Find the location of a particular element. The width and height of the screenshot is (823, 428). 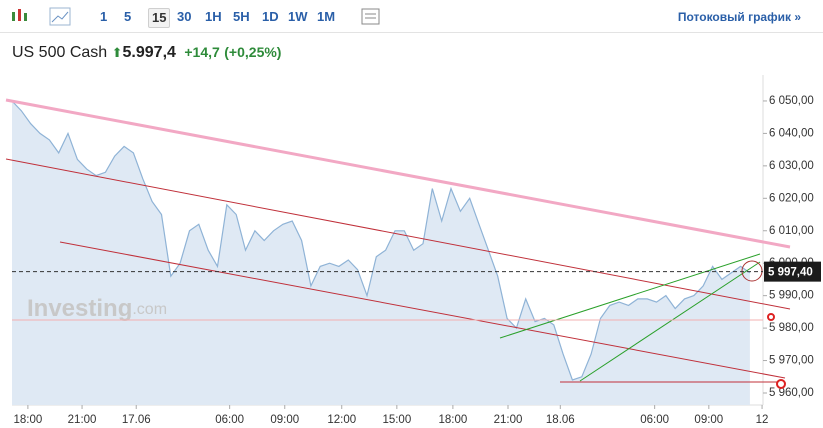

interval-button: 1D is located at coordinates (270, 16).